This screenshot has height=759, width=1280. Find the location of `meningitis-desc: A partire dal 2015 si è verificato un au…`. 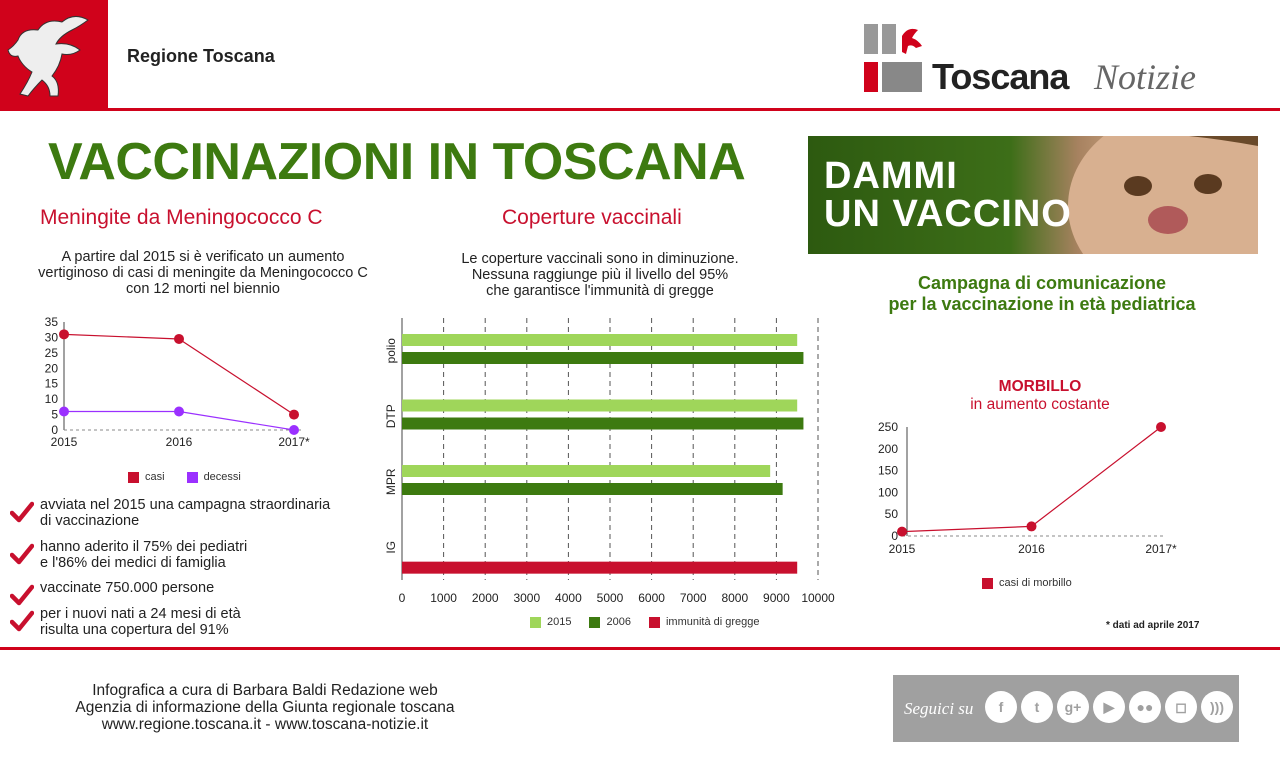

meningitis-desc: A partire dal 2015 si è verificato un au… is located at coordinates (203, 273).